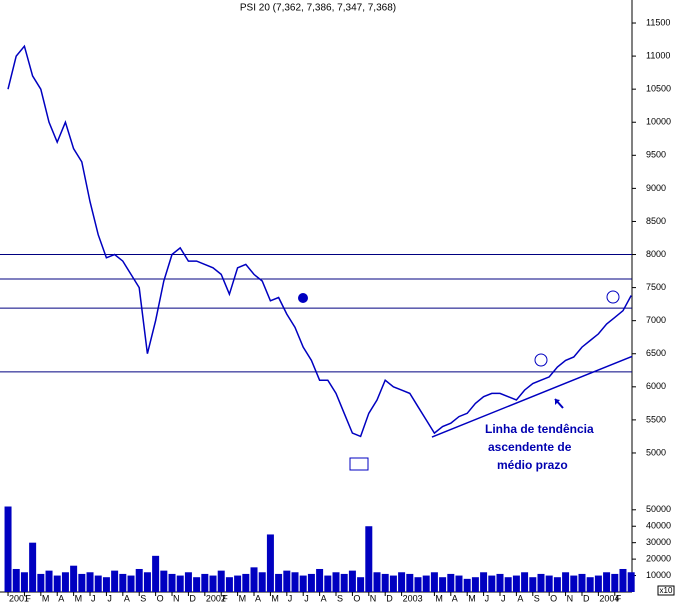  I want to click on y-tick-label: 9500, so click(656, 155).